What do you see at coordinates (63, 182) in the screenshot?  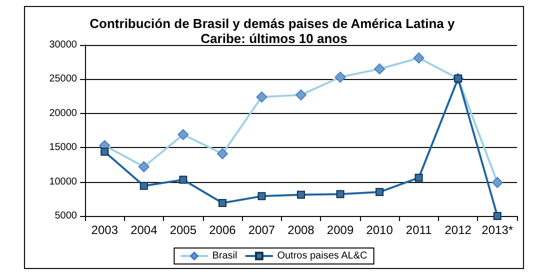 I see `y-tick-label: 10000` at bounding box center [63, 182].